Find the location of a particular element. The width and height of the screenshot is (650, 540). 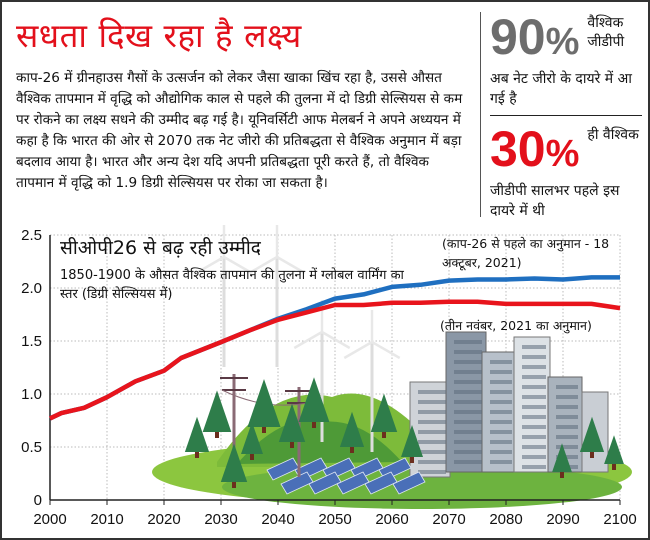

stat-side-label: वैश्विक जीडीपी is located at coordinates (606, 32).